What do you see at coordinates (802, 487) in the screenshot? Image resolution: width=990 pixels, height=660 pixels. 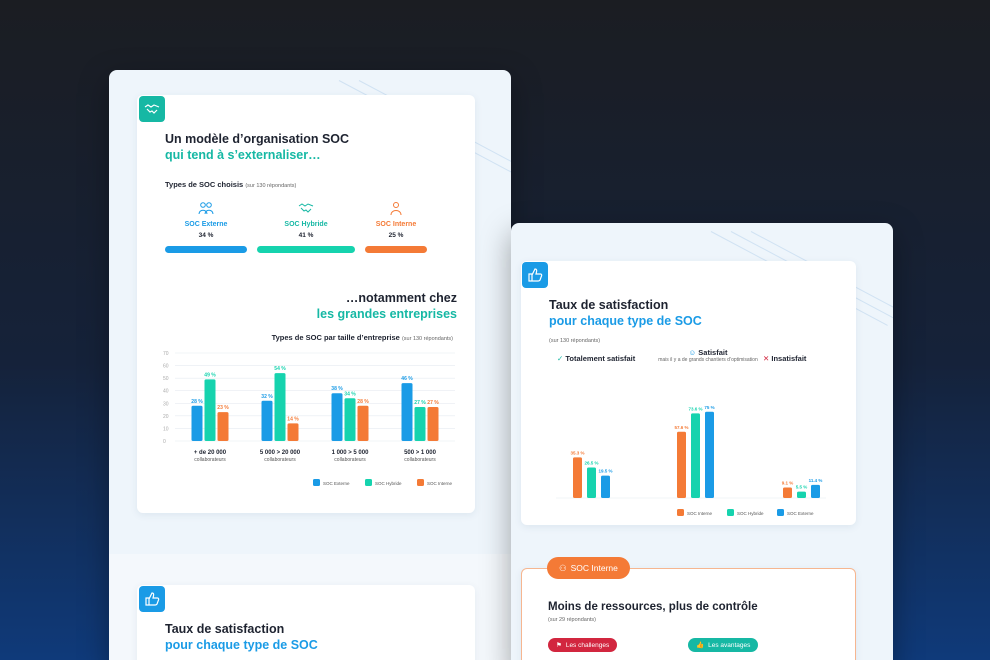 I see `bar-value-label: 5.5 %` at bounding box center [802, 487].